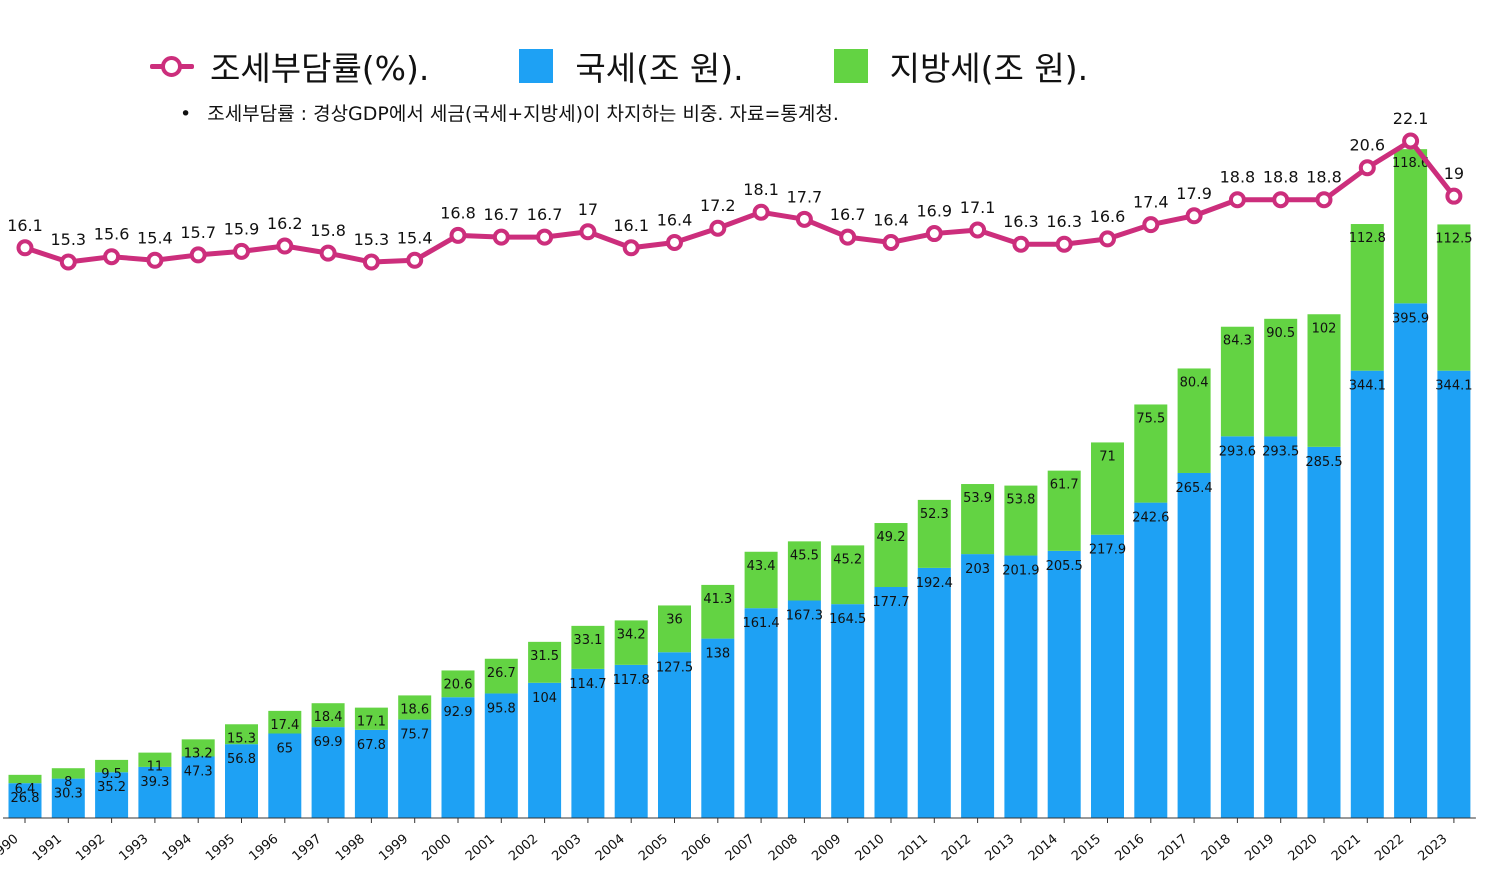 This screenshot has width=1488, height=878. I want to click on data-label-rate: 16.1, so click(25, 225).